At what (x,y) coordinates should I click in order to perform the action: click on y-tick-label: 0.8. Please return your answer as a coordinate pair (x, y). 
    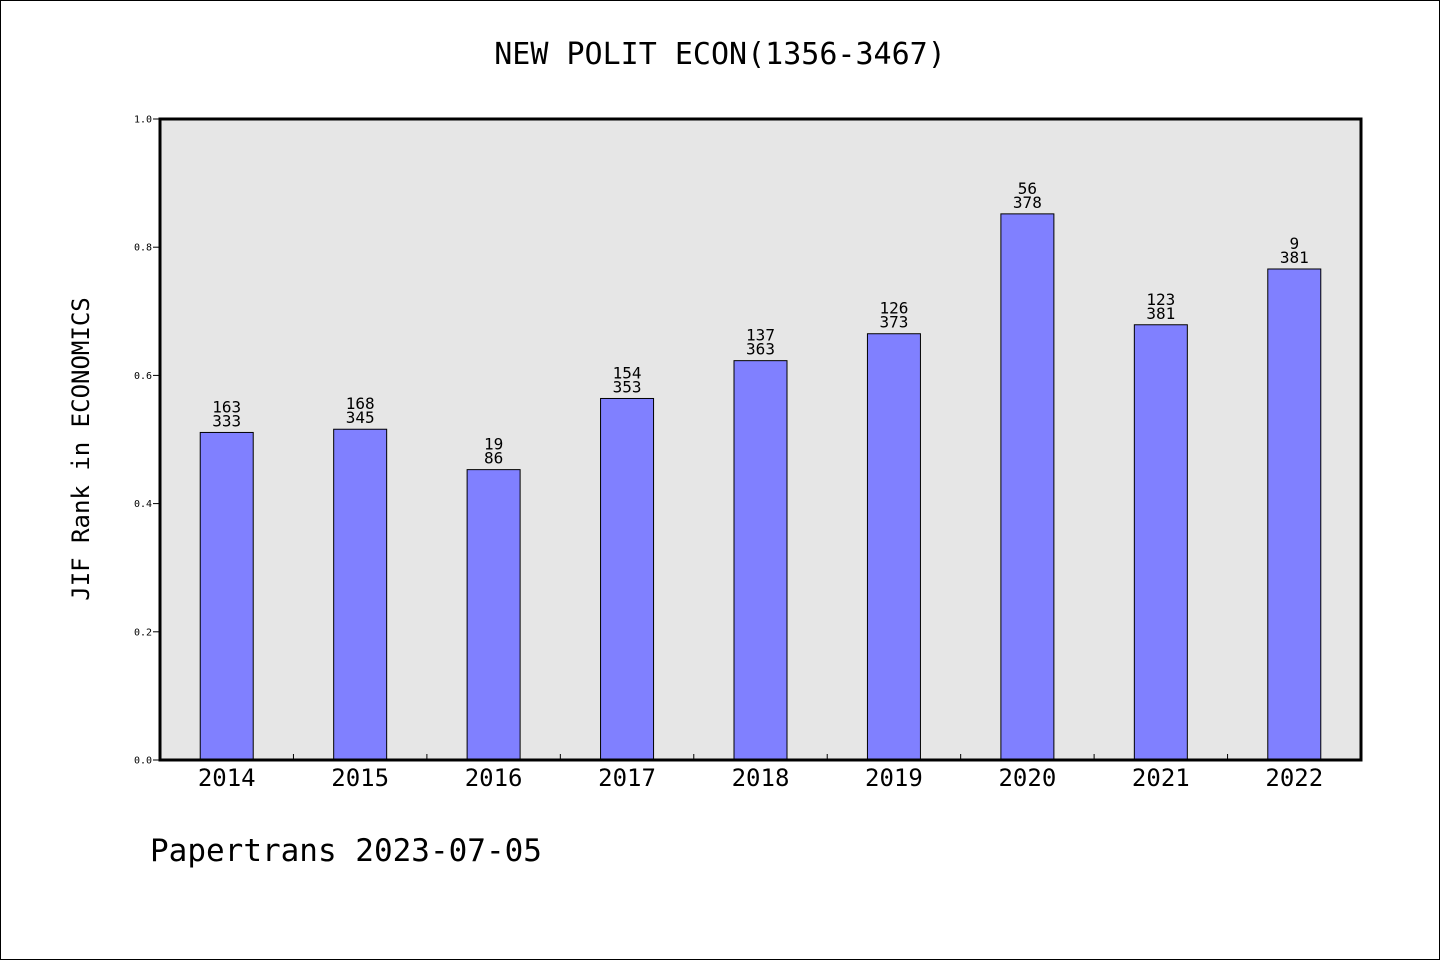
    Looking at the image, I should click on (143, 248).